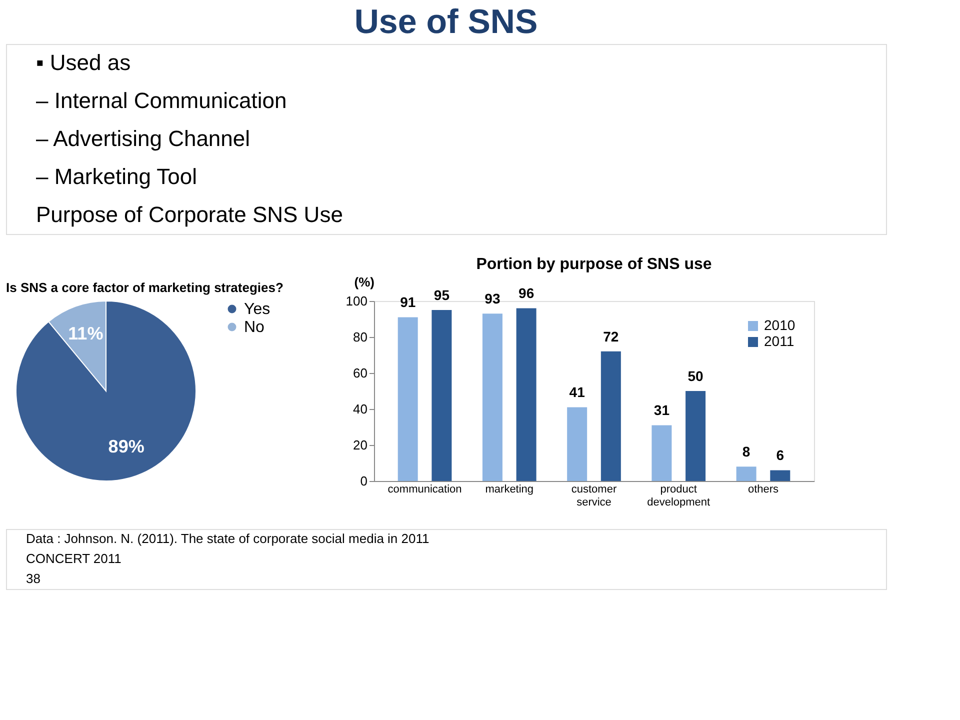  What do you see at coordinates (780, 325) in the screenshot?
I see `legend-label: 2010` at bounding box center [780, 325].